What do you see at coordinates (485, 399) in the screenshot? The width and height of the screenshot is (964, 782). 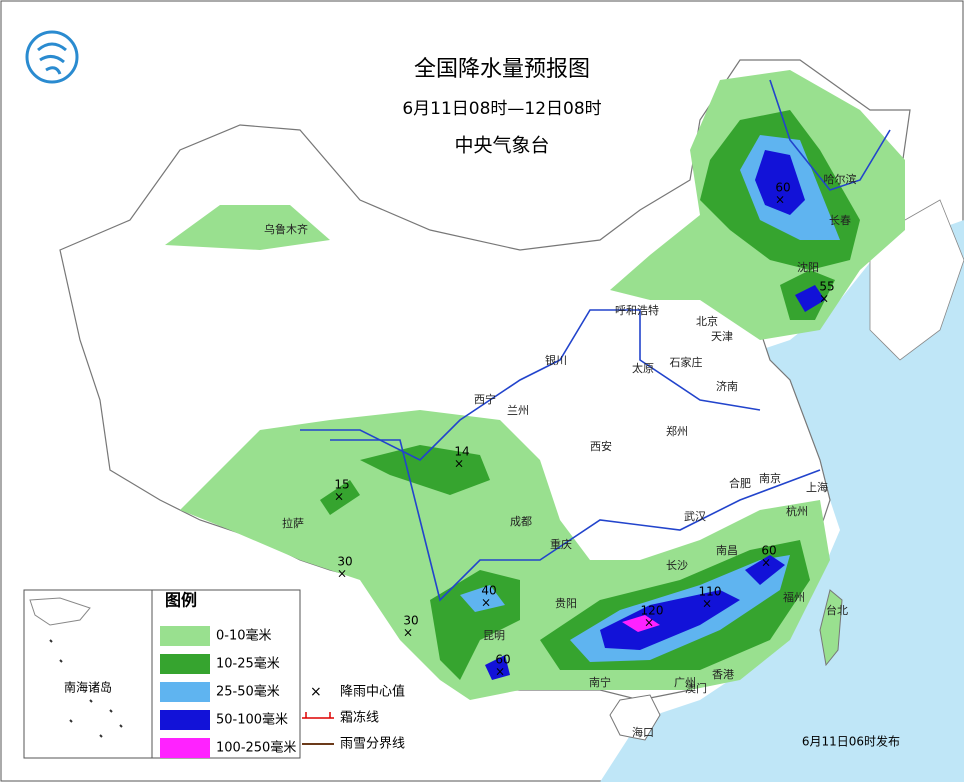 I see `city-label: 西宁` at bounding box center [485, 399].